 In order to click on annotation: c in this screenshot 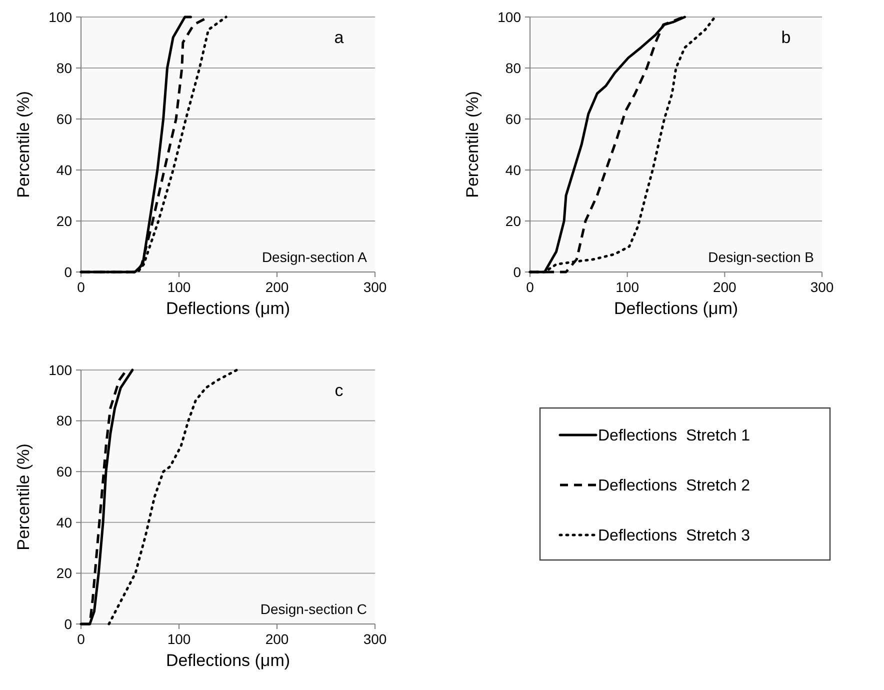, I will do `click(339, 390)`.